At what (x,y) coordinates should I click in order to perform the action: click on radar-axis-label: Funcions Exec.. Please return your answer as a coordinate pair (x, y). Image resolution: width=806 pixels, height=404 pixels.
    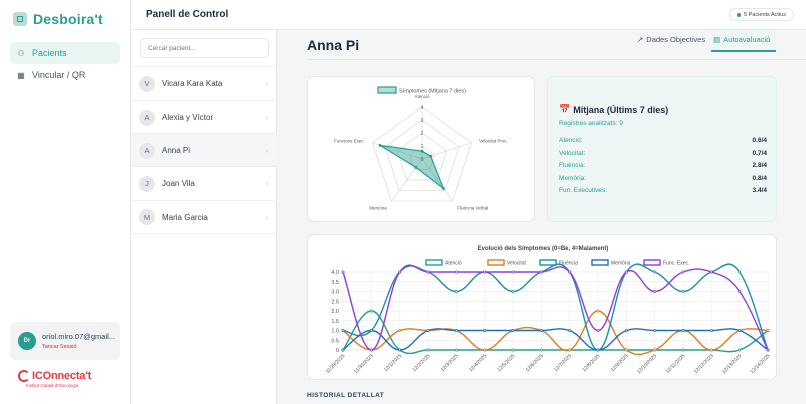
    Looking at the image, I should click on (349, 140).